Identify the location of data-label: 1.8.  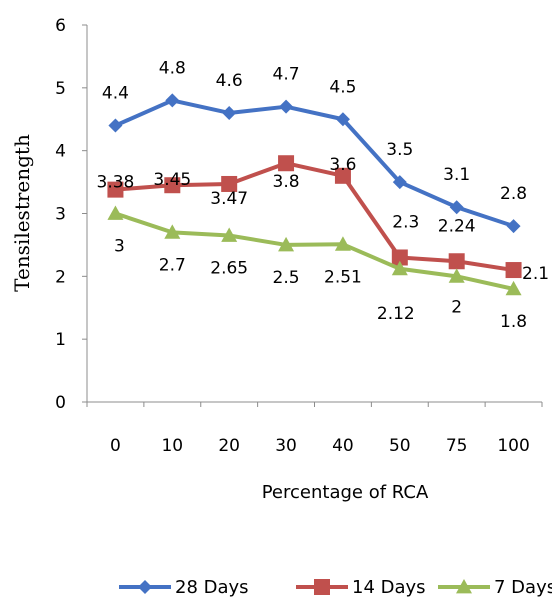
(513, 322).